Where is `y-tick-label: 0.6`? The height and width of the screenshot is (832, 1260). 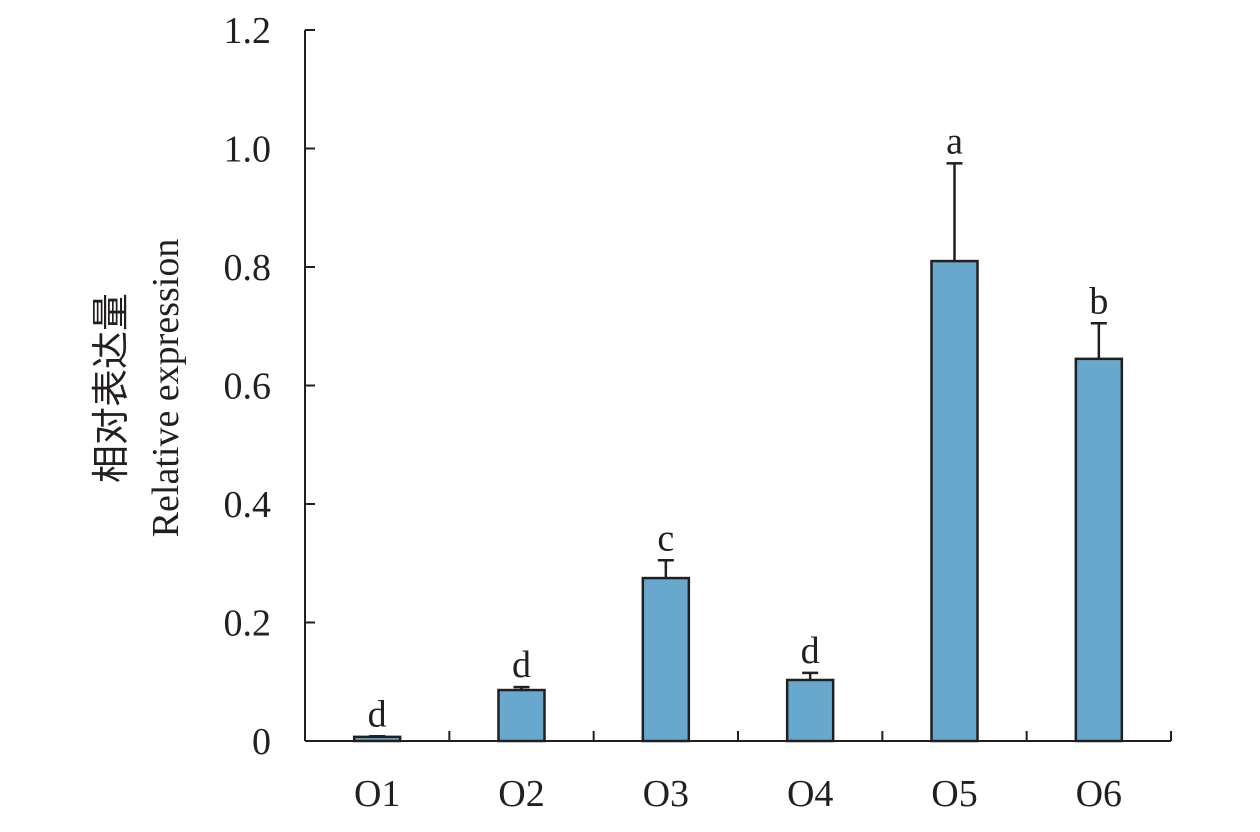 y-tick-label: 0.6 is located at coordinates (248, 387).